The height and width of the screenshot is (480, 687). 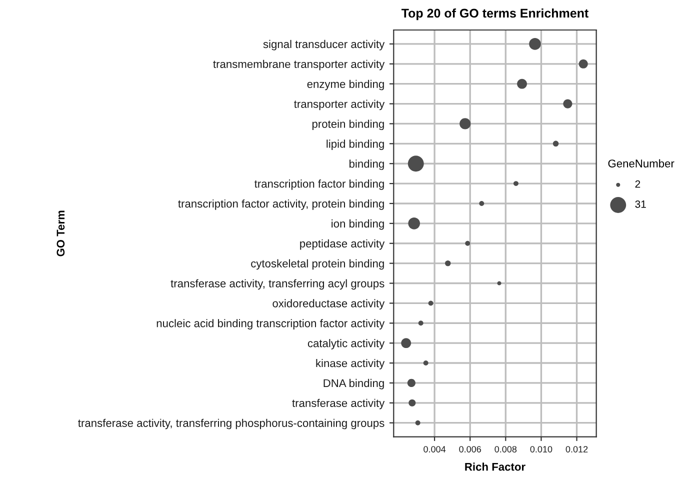 What do you see at coordinates (60, 233) in the screenshot?
I see `y-axis-title: GO Term` at bounding box center [60, 233].